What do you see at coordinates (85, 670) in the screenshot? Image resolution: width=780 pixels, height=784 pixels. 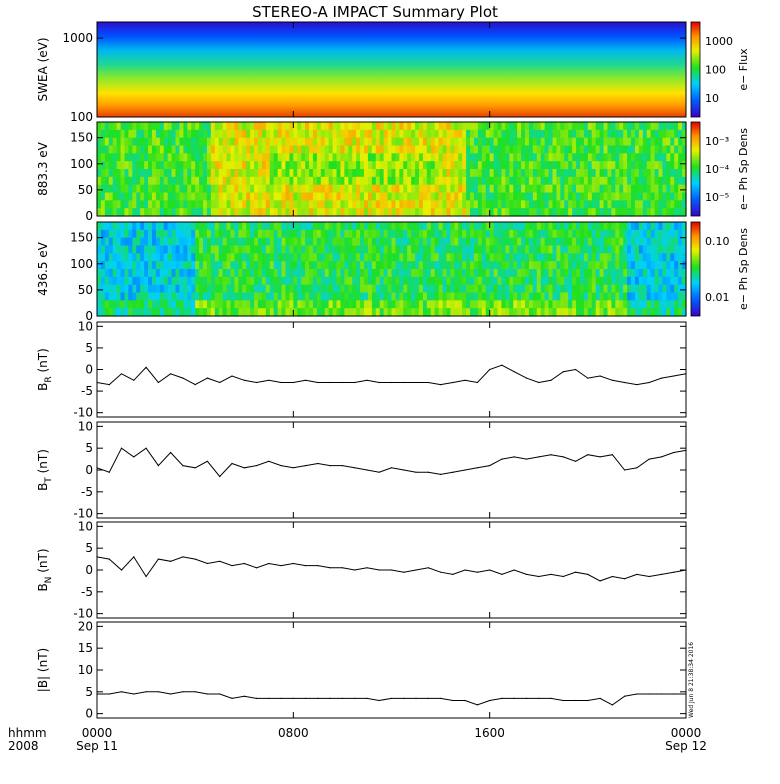 I see `bmag-ytick-label: 10` at bounding box center [85, 670].